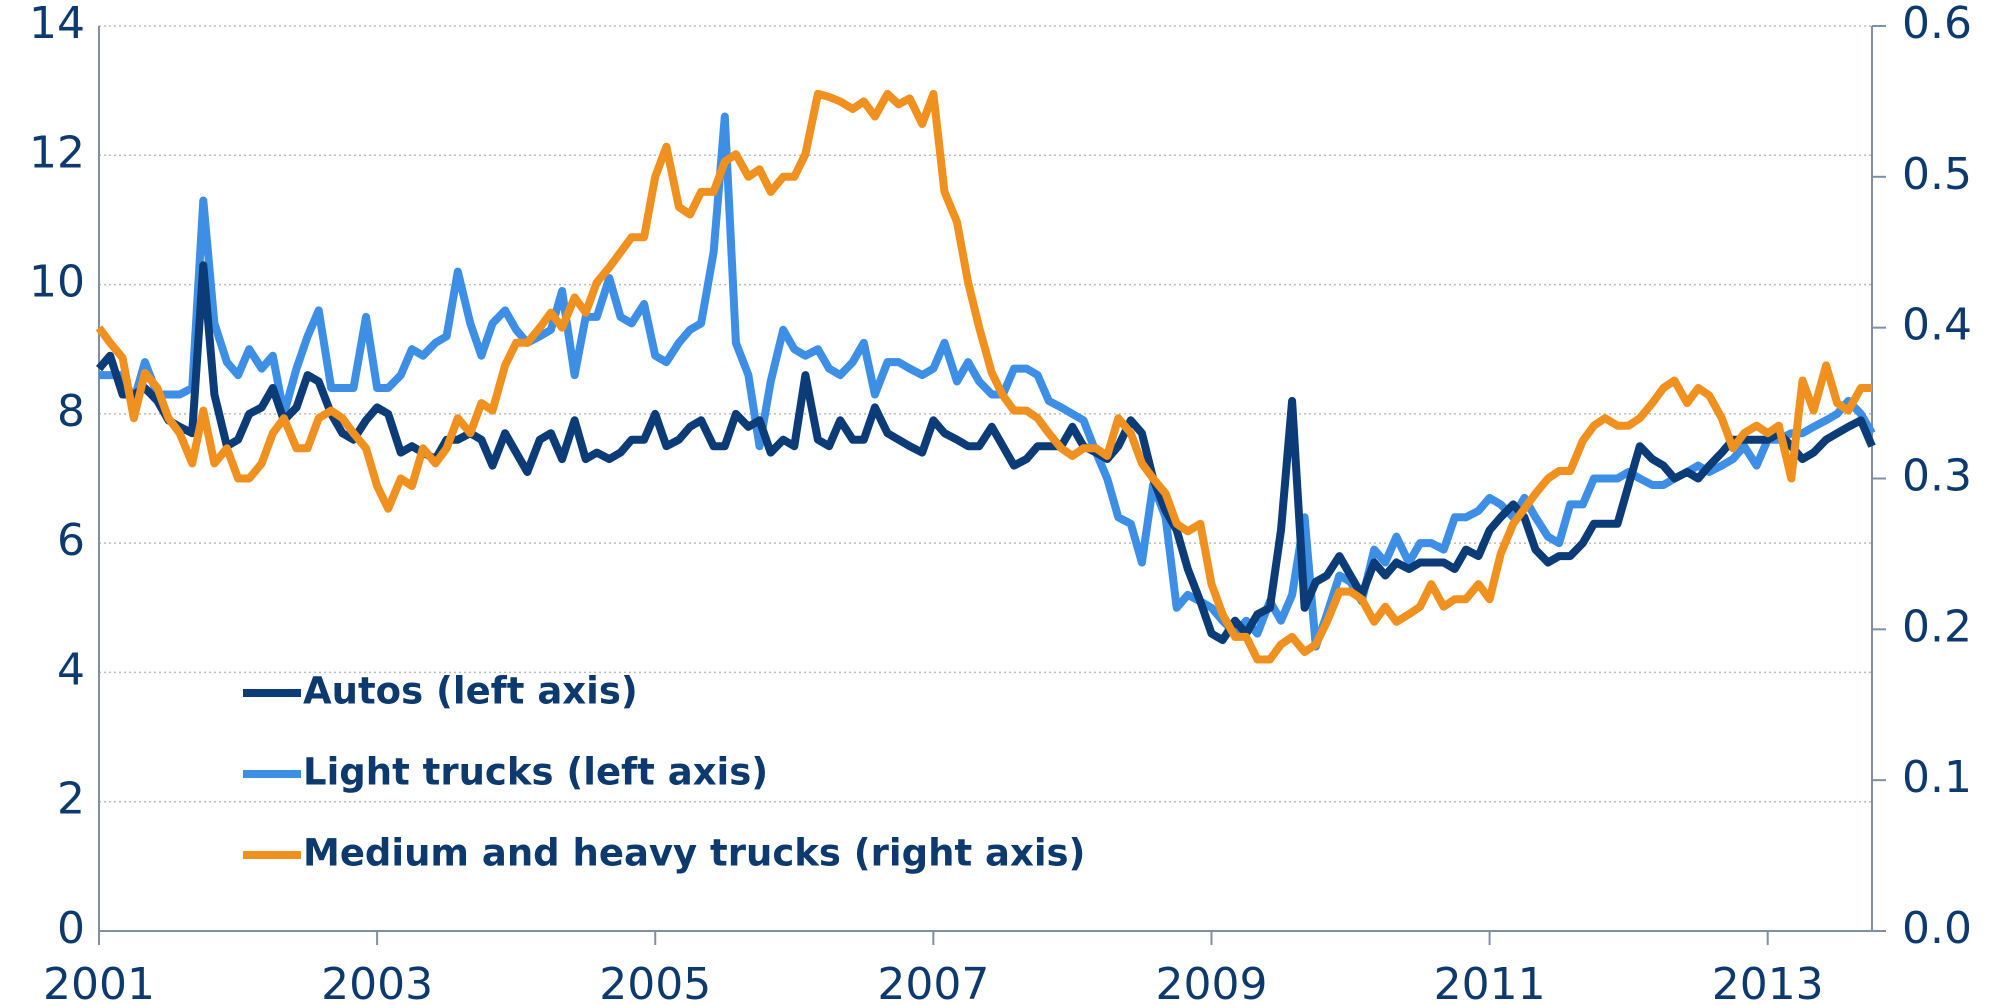  What do you see at coordinates (71, 928) in the screenshot?
I see `y-tick-label: 0` at bounding box center [71, 928].